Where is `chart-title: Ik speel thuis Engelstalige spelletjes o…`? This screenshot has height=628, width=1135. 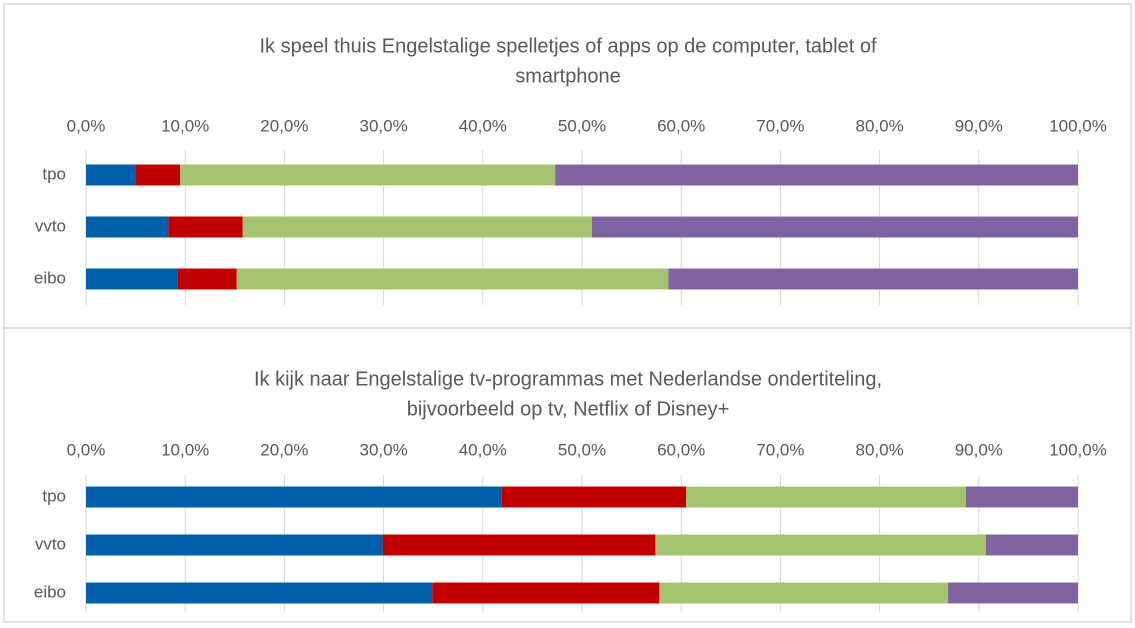 chart-title: Ik speel thuis Engelstalige spelletjes o… is located at coordinates (567, 46).